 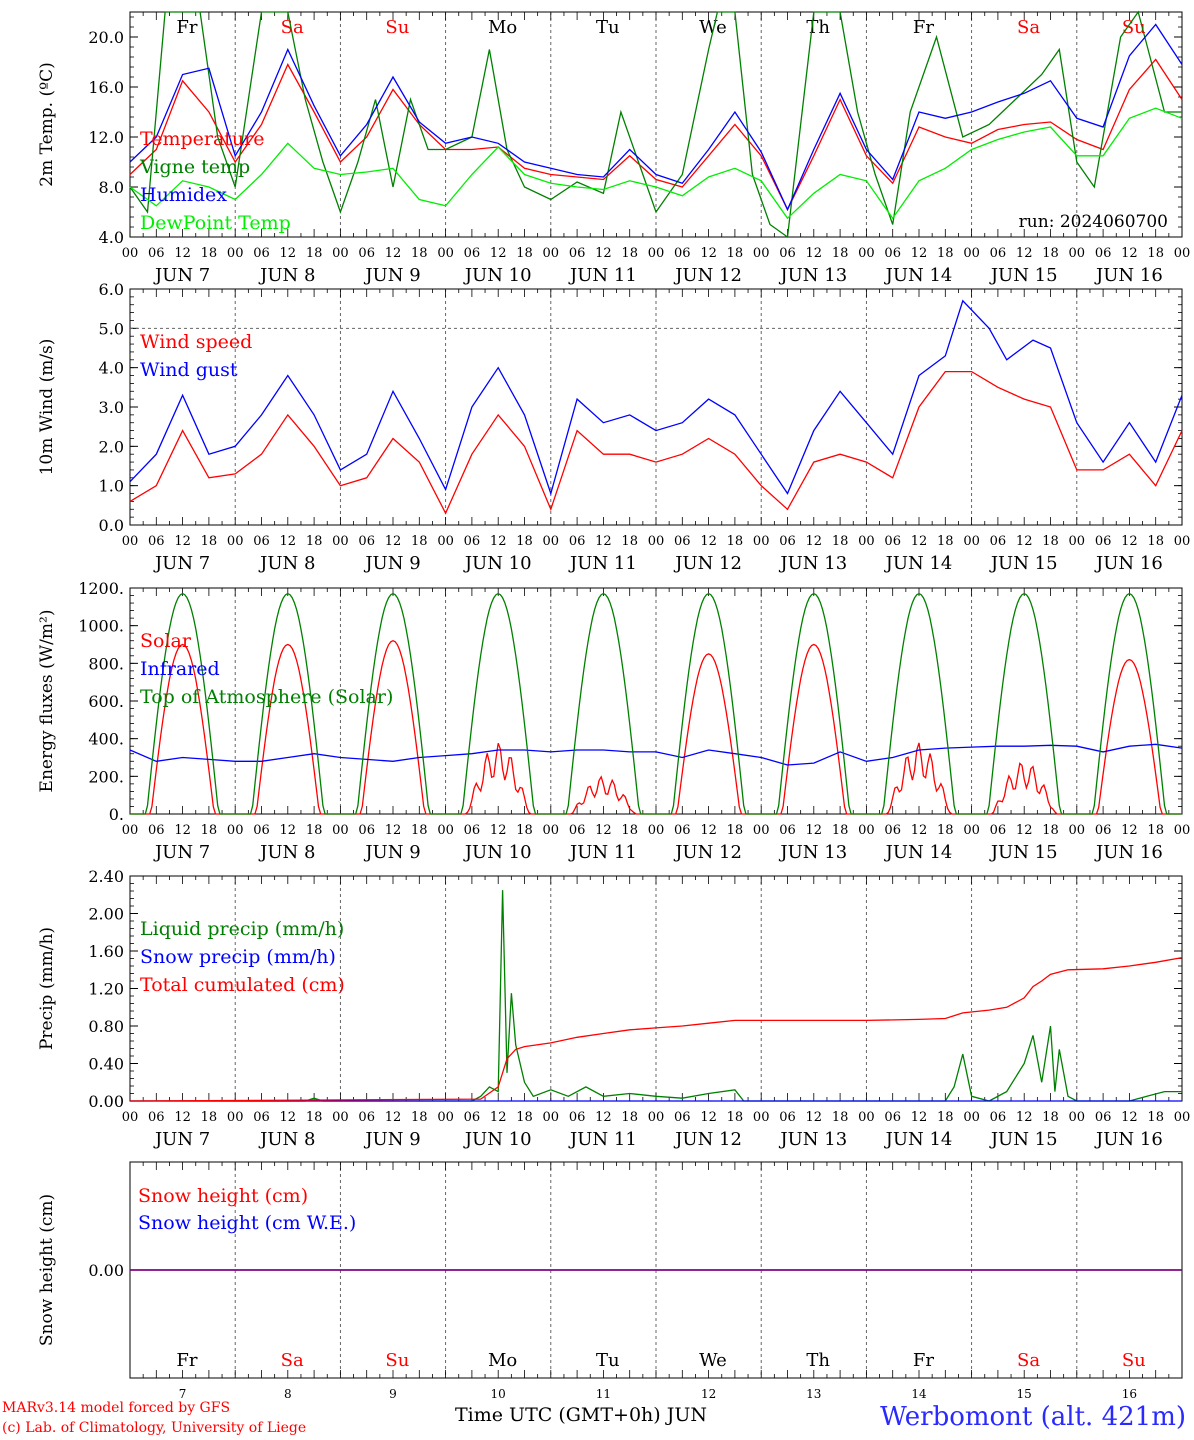 What do you see at coordinates (189, 370) in the screenshot?
I see `legend-entry: Wind gust` at bounding box center [189, 370].